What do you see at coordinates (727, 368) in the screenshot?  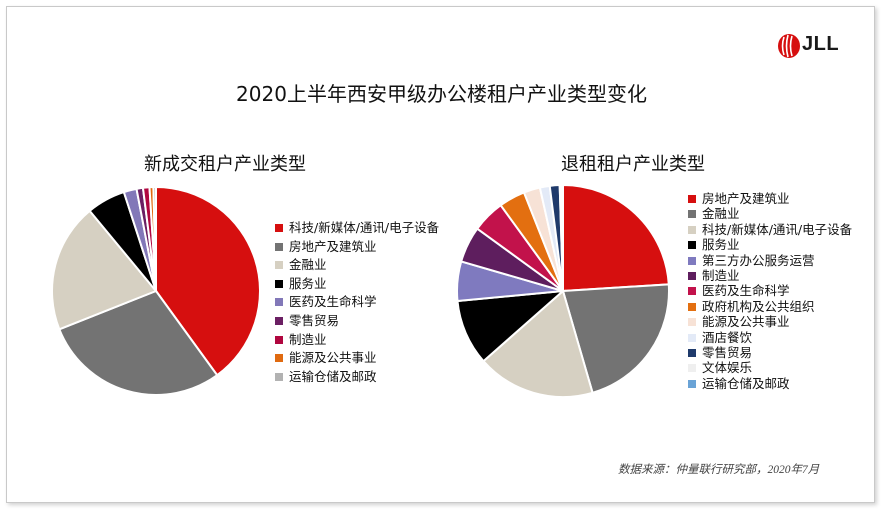 I see `right-legend-label: 文体娱乐` at bounding box center [727, 368].